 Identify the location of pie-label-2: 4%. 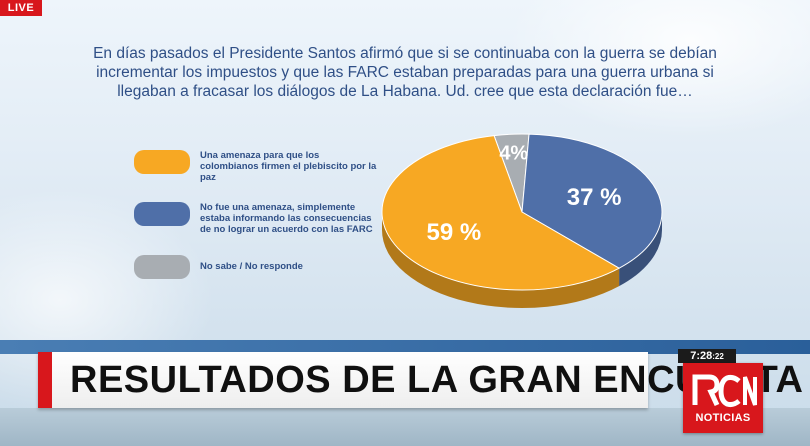
(513, 153).